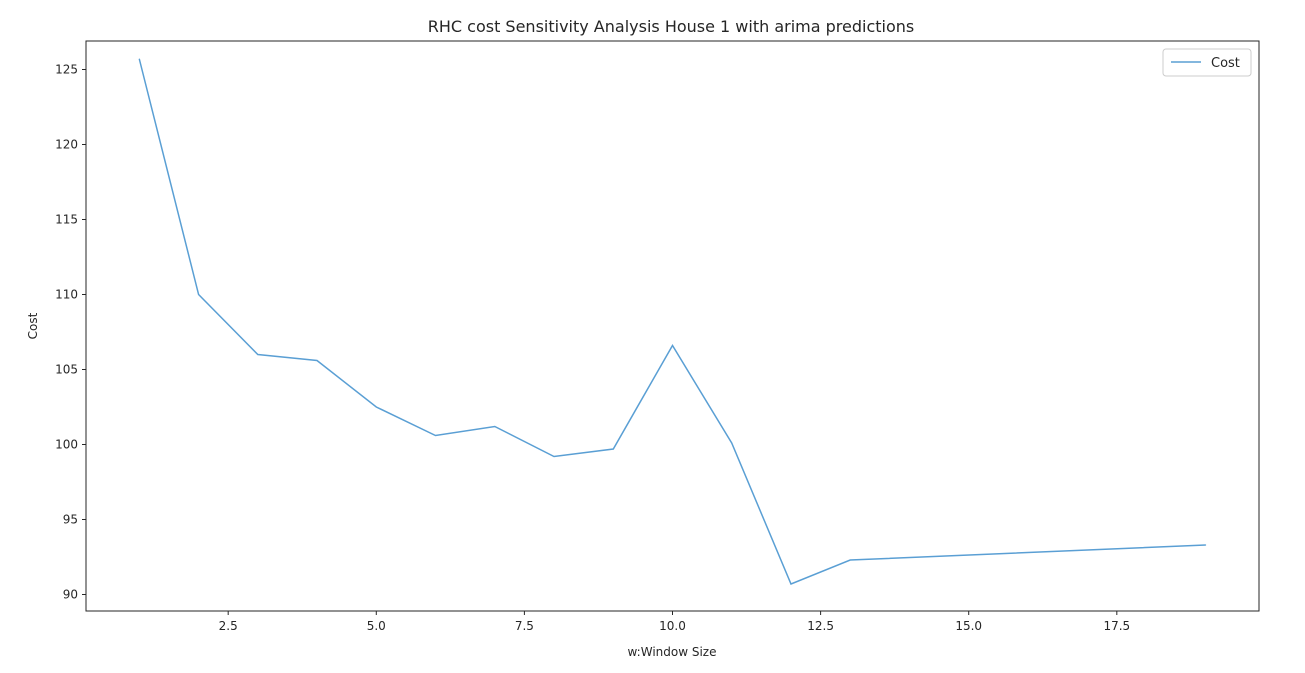 The image size is (1305, 673). I want to click on x-tick-label: 5.0, so click(376, 626).